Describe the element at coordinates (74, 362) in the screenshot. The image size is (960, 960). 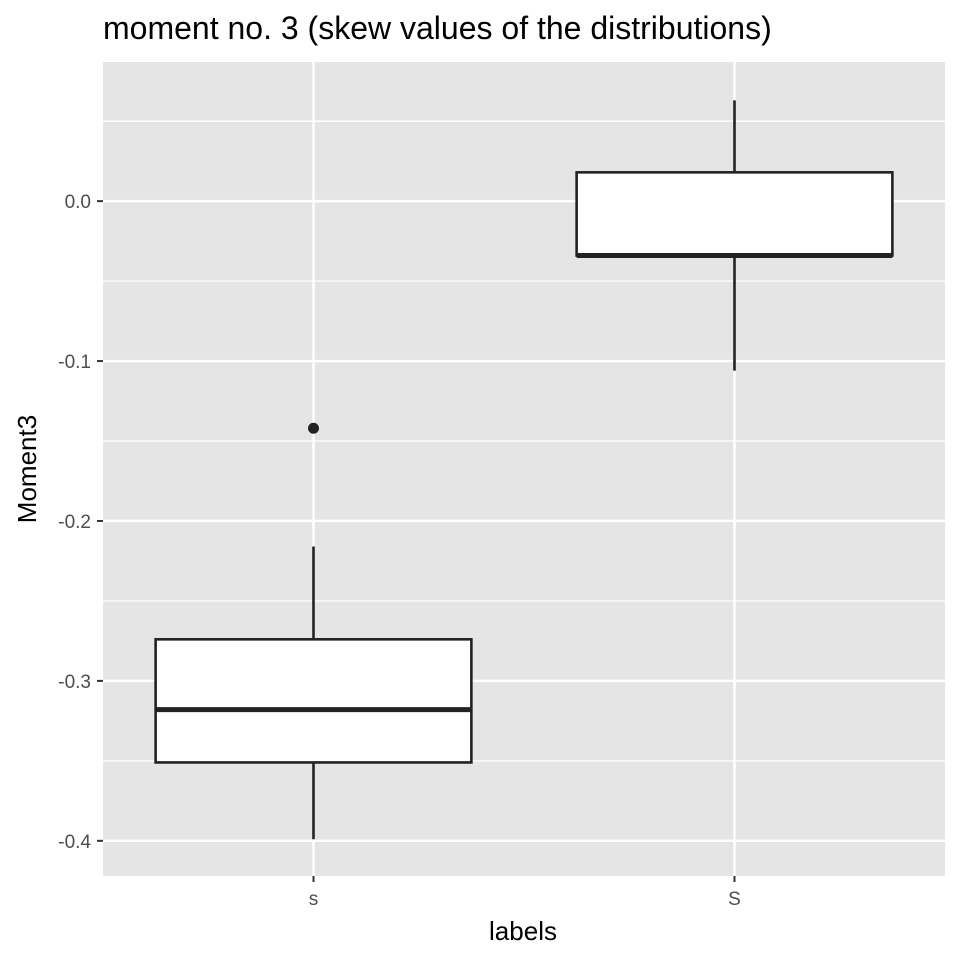
I see `y-tick-label: -0.1` at that location.